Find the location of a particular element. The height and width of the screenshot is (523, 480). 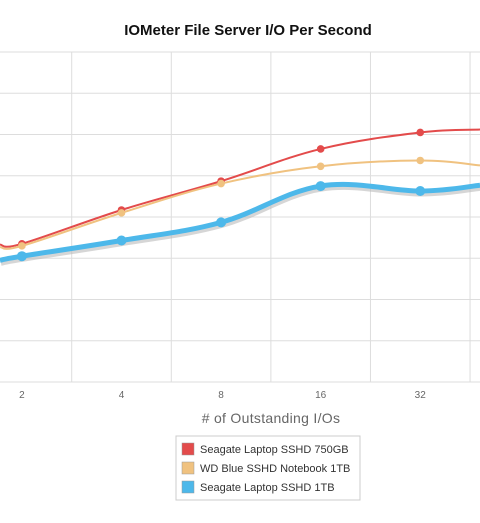

x-tick-label: 32 is located at coordinates (421, 395).